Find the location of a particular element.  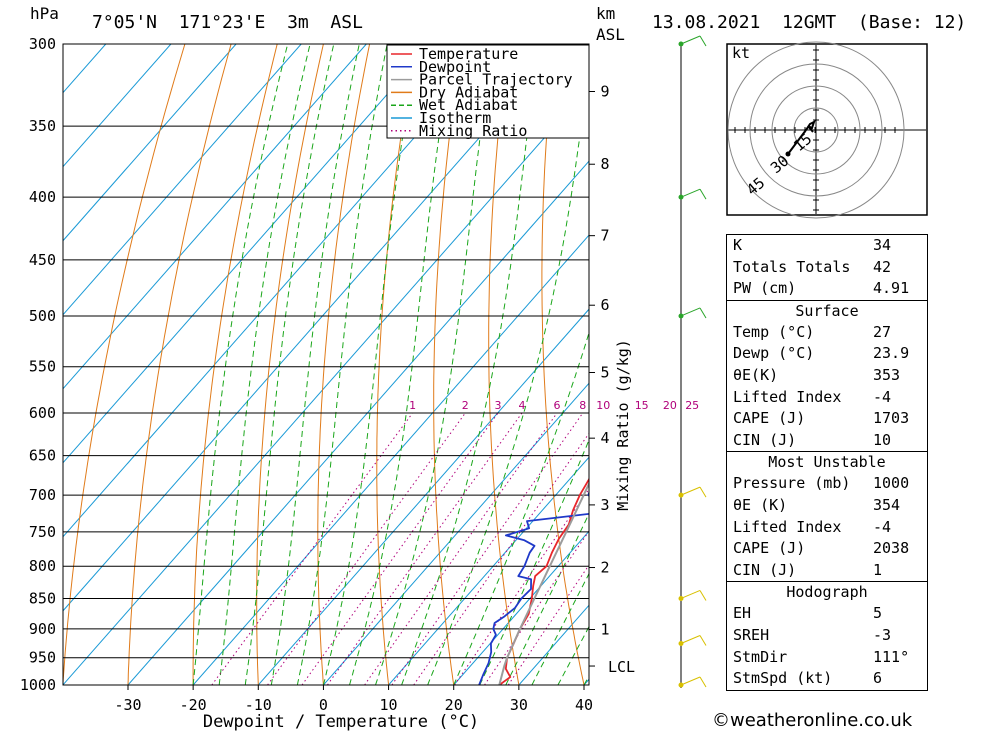

surface-dewp-row: Dewp (°C) 23.9 is located at coordinates (827, 354).